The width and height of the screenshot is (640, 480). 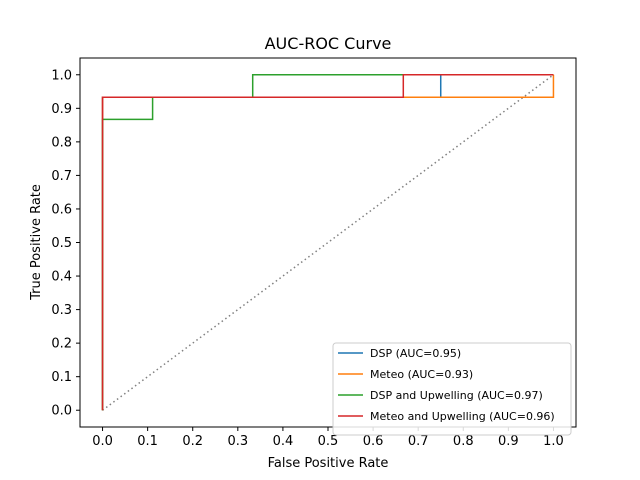 I want to click on y-tick-label: 0.4, so click(x=61, y=277).